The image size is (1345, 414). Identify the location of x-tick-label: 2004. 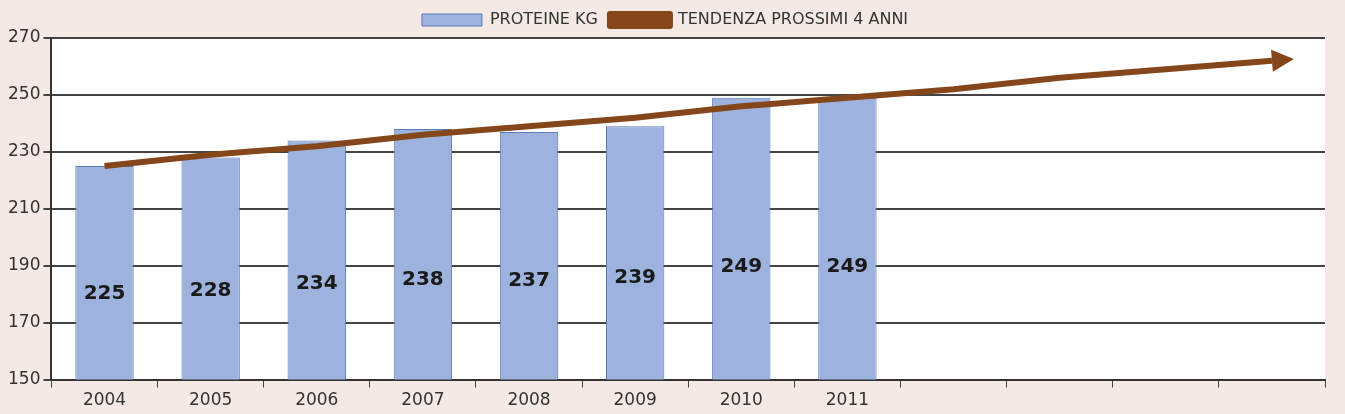
(104, 399).